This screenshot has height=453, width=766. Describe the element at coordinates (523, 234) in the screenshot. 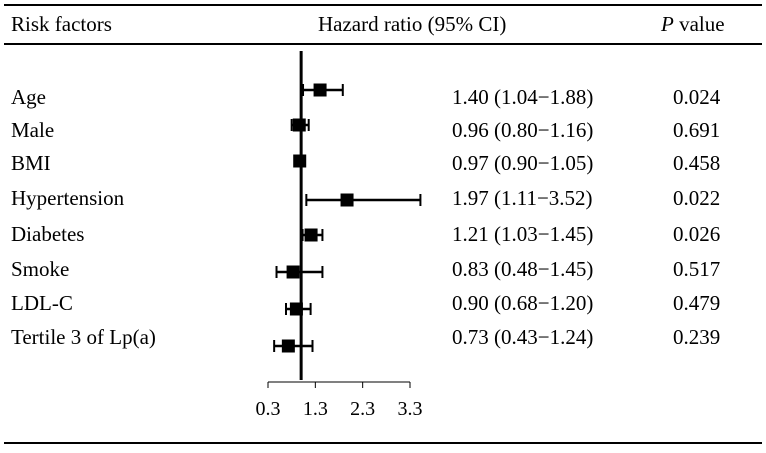

I see `row-ci: 1.21 (1.03−1.45)` at that location.